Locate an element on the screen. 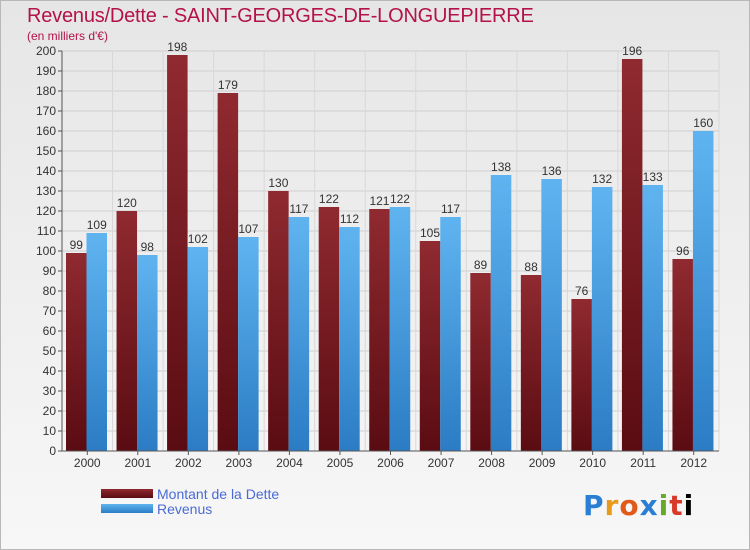 The height and width of the screenshot is (550, 750). y-tick-label: 100 is located at coordinates (46, 251).